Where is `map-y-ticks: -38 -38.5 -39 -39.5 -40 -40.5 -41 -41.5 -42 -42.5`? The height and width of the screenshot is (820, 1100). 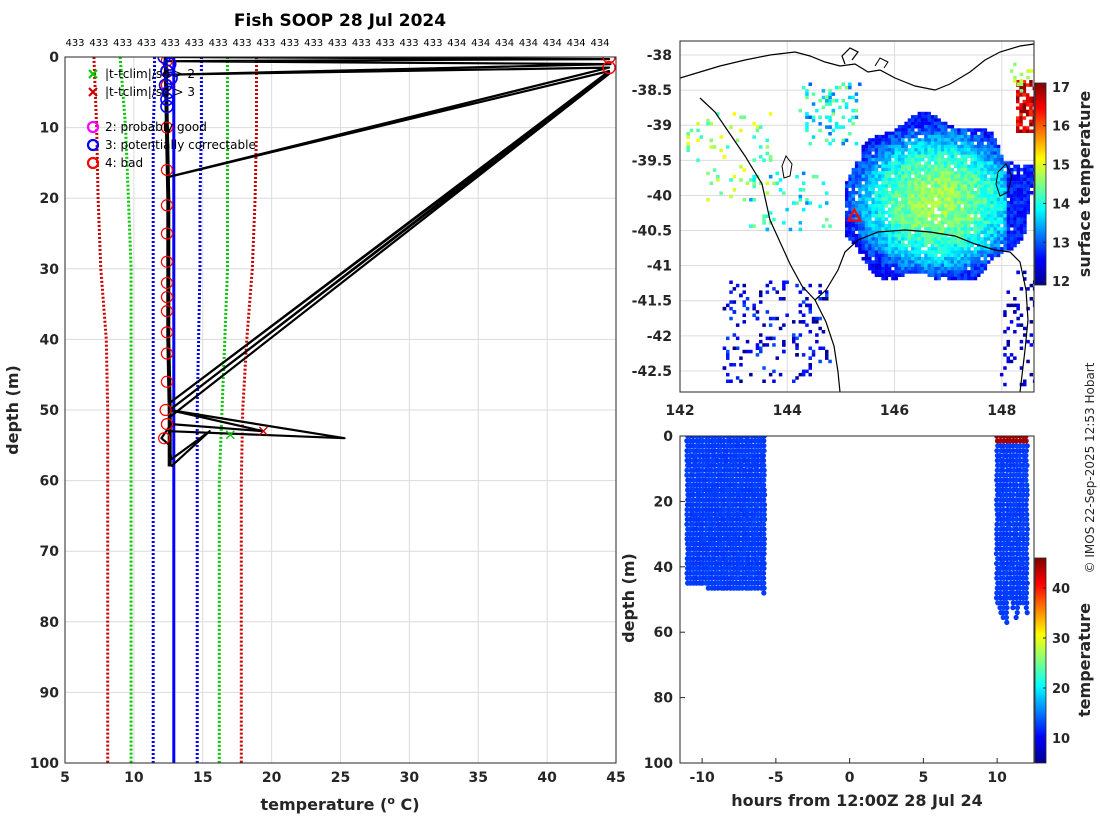
map-y-ticks: -38 -38.5 -39 -39.5 -40 -40.5 -41 -41.5 -42 -42.5 is located at coordinates (652, 214).